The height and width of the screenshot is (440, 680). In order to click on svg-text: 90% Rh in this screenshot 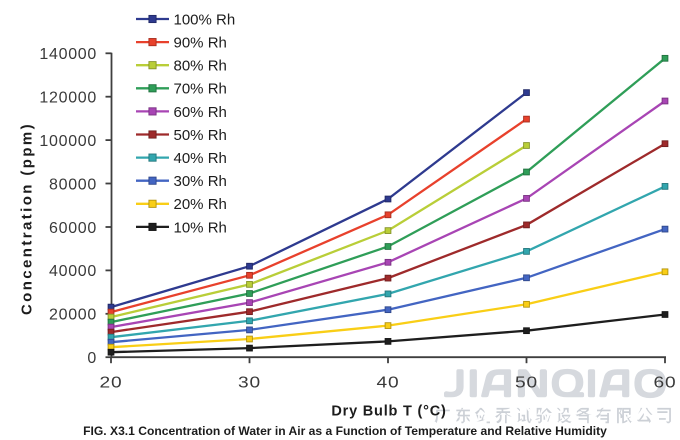, I will do `click(200, 43)`.